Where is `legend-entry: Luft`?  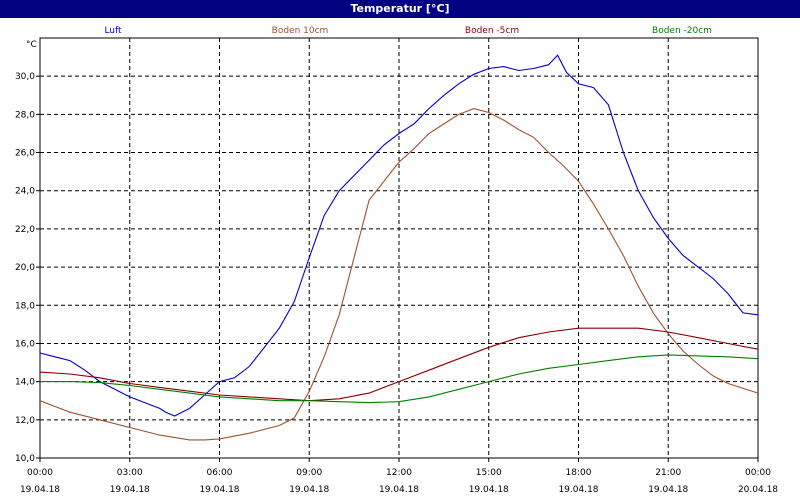
legend-entry: Luft is located at coordinates (113, 31).